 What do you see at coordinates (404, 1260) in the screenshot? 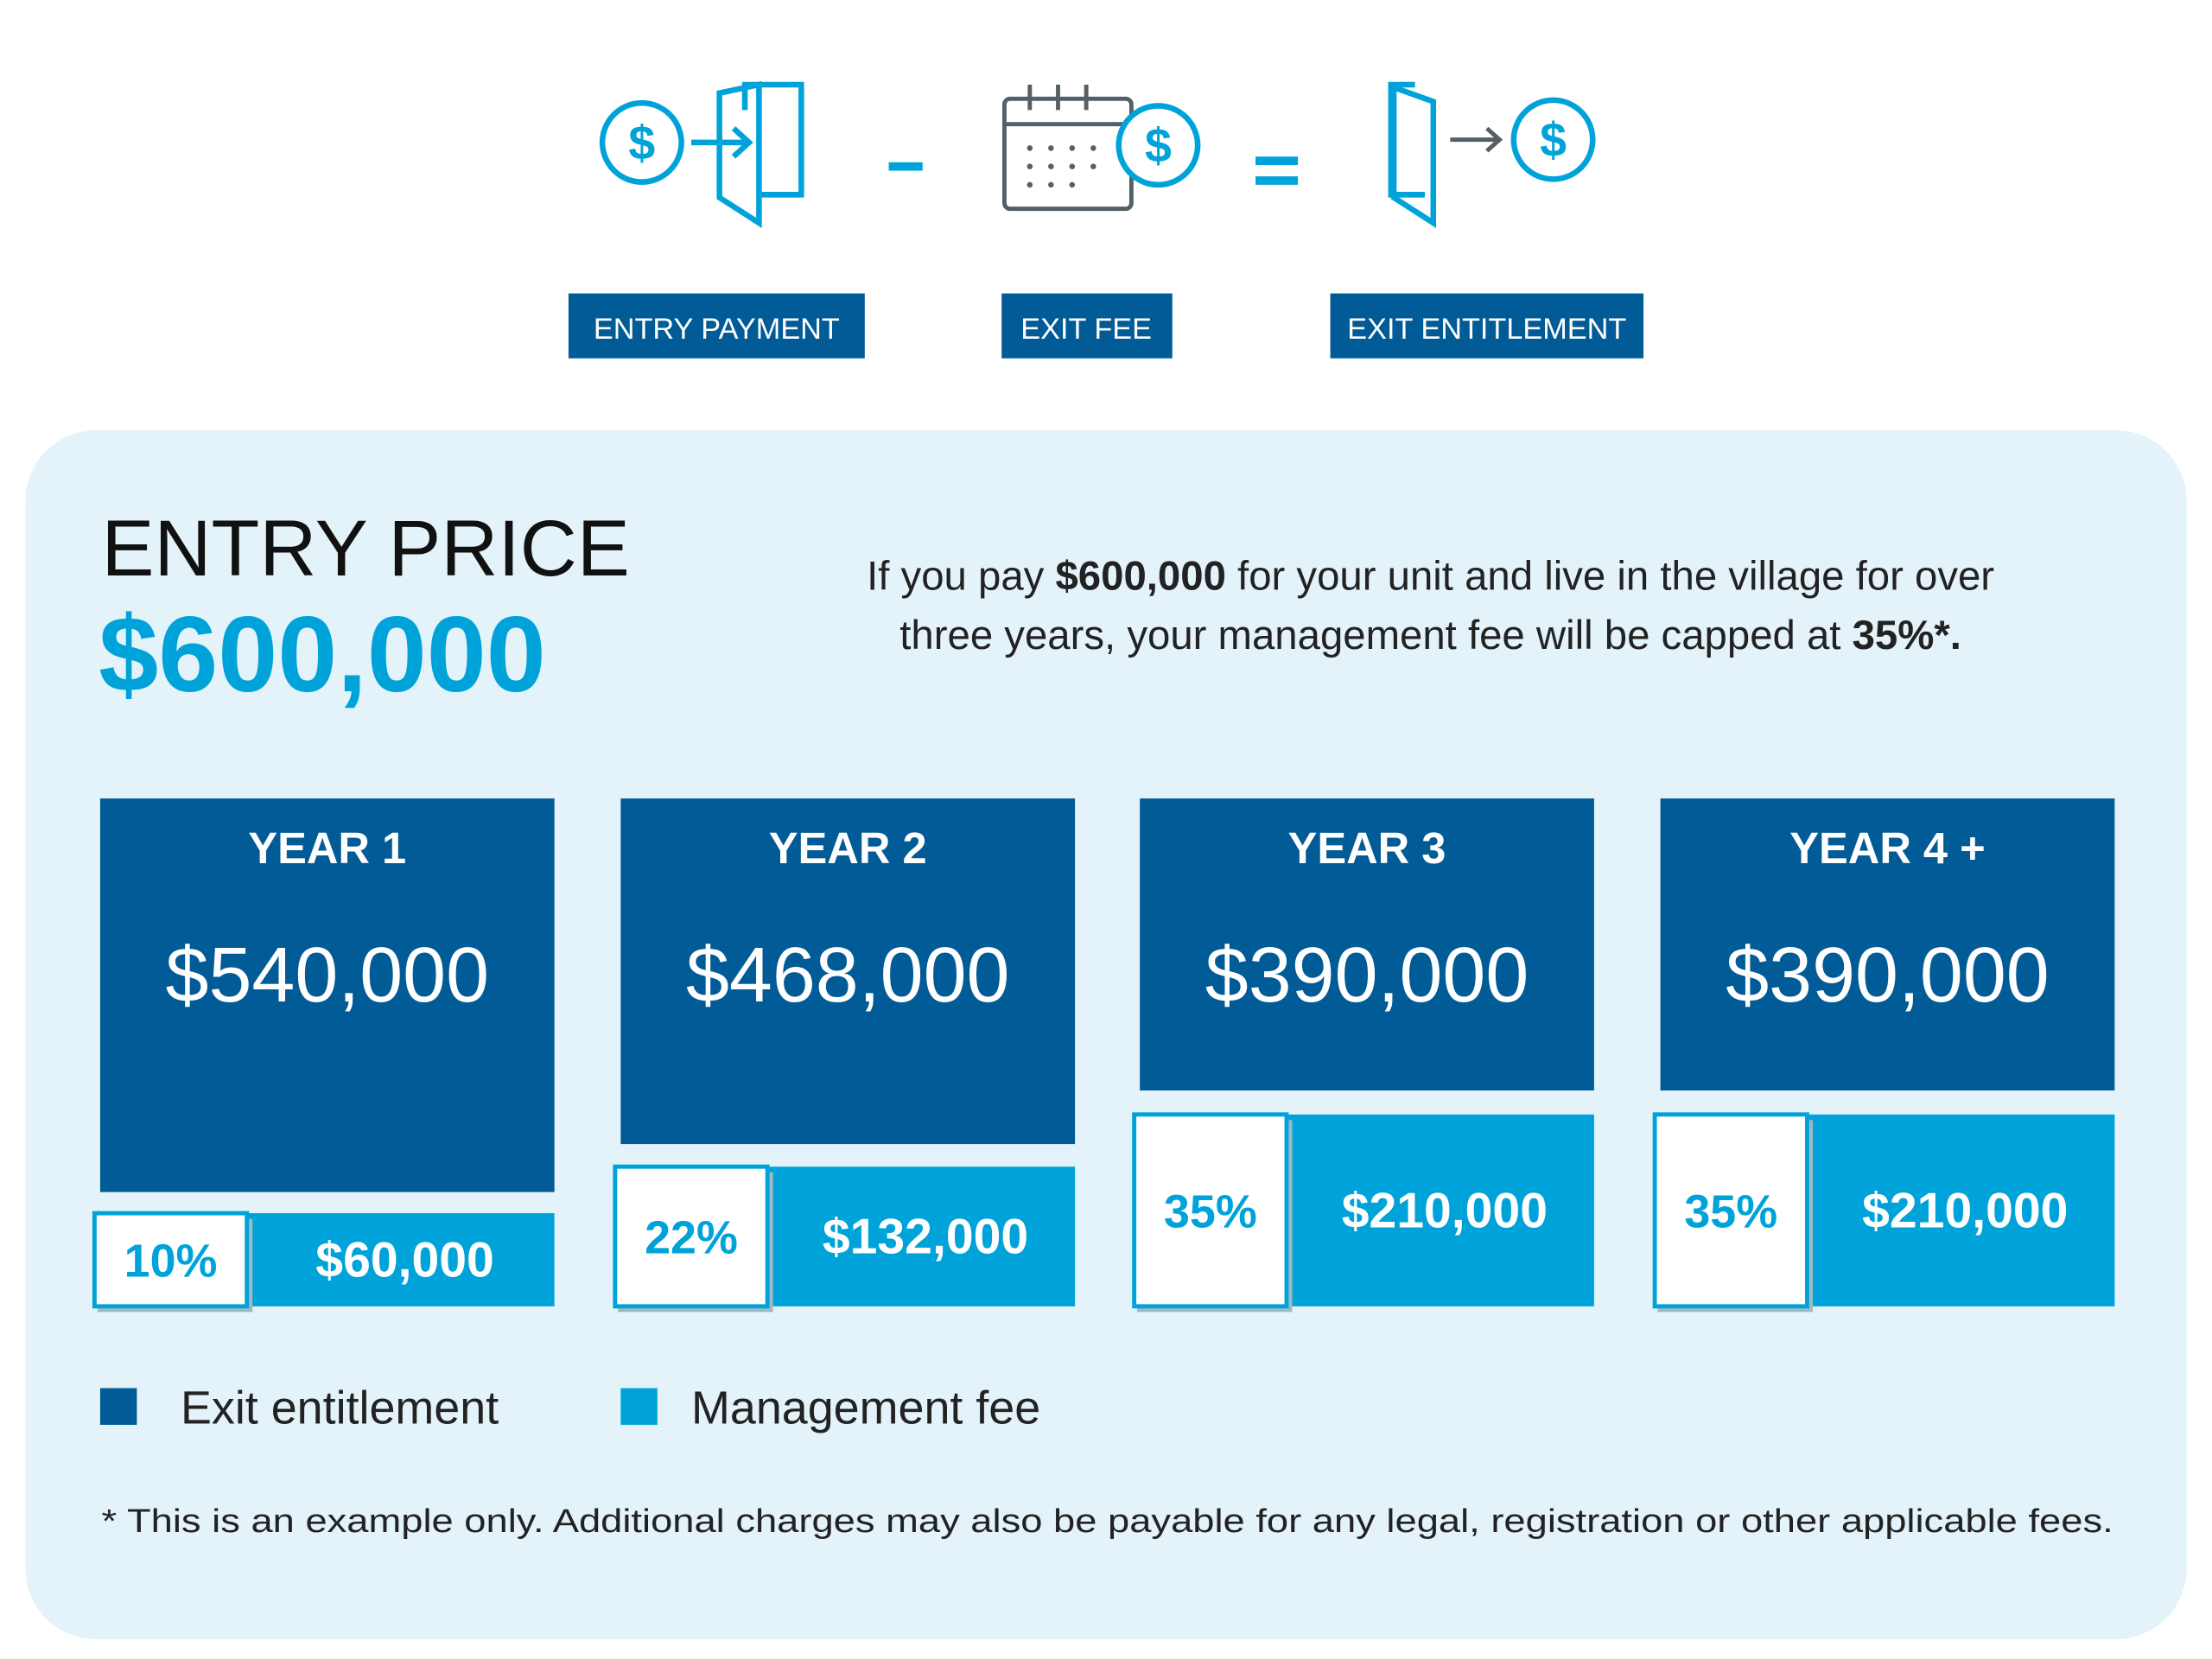
I see `fee-amount: $60,000` at bounding box center [404, 1260].